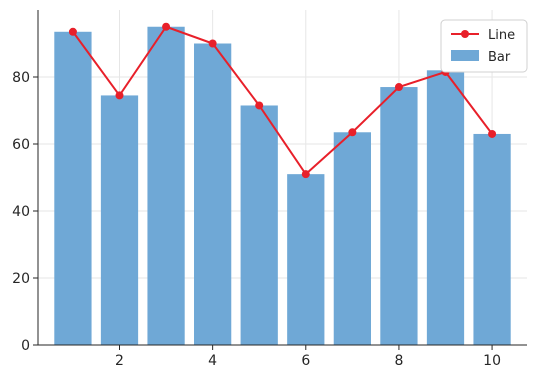 The width and height of the screenshot is (537, 365). I want to click on x-axis-ticks: 2 4 6 8 10, so click(308, 355).